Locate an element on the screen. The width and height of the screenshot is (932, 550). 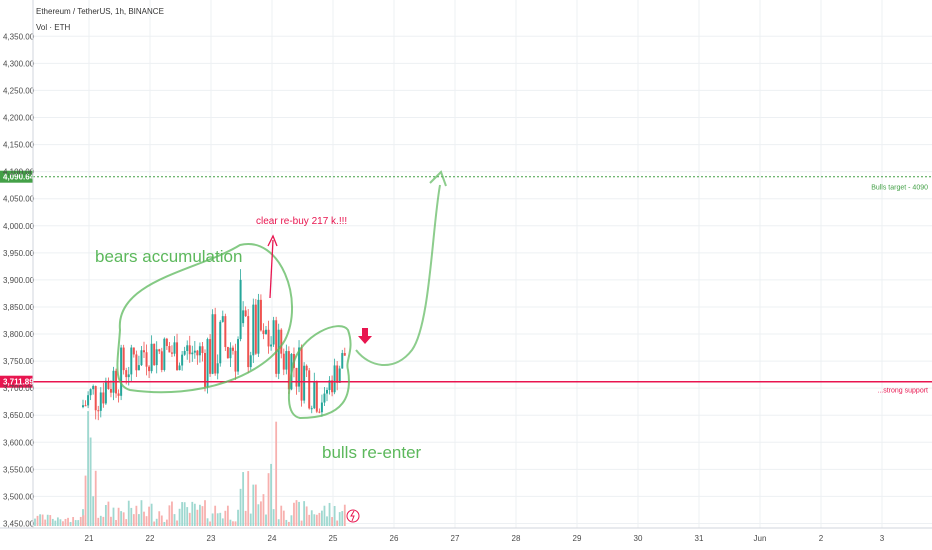
rebuy-label: clear re-buy 217 k.!!! is located at coordinates (301, 221).